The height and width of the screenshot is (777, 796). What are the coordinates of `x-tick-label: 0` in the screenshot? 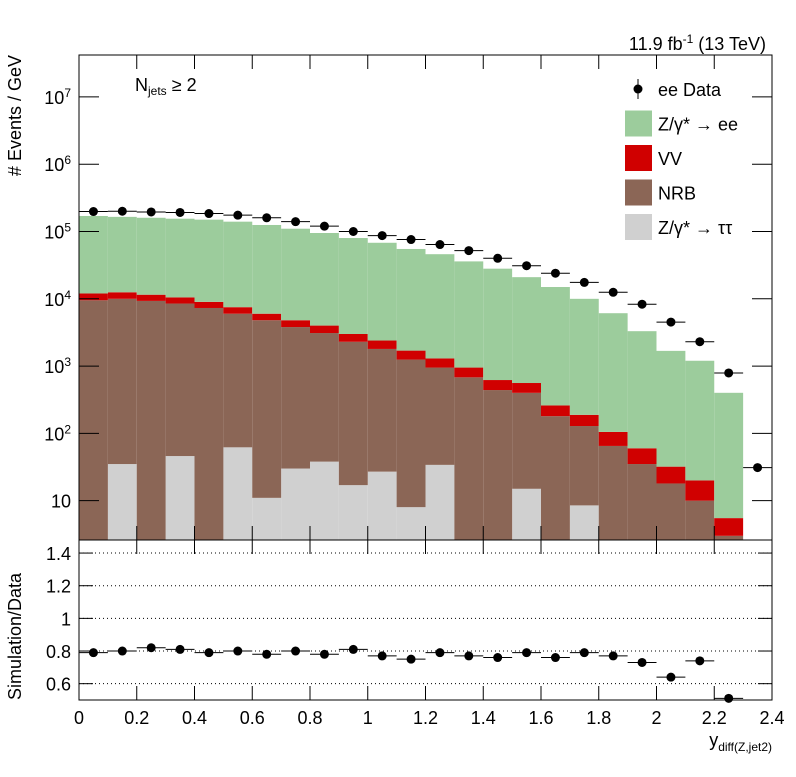 It's located at (79, 718).